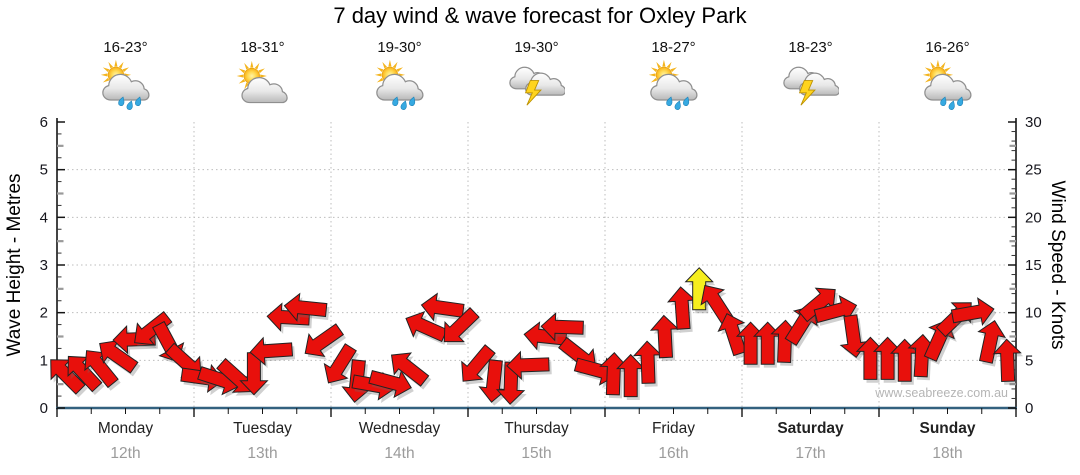  Describe the element at coordinates (536, 453) in the screenshot. I see `day-date-label: 15th` at that location.